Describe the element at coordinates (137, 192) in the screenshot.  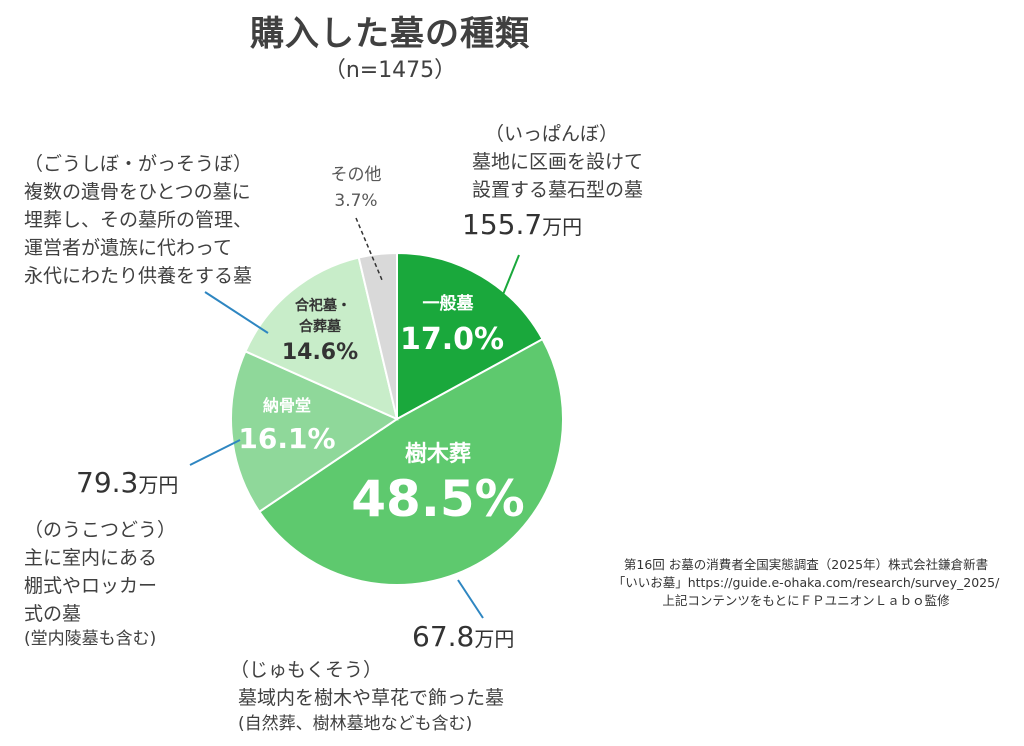
I see `goushibo-desc-1: 複数の遺骨をひとつの墓に` at that location.